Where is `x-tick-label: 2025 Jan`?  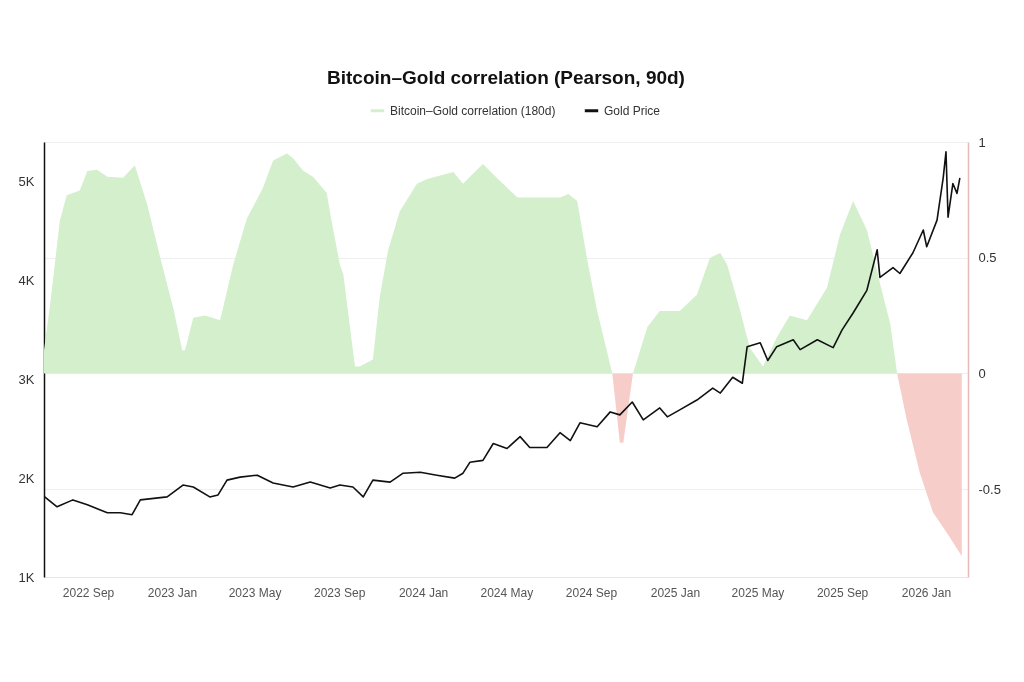
x-tick-label: 2025 Jan is located at coordinates (675, 592).